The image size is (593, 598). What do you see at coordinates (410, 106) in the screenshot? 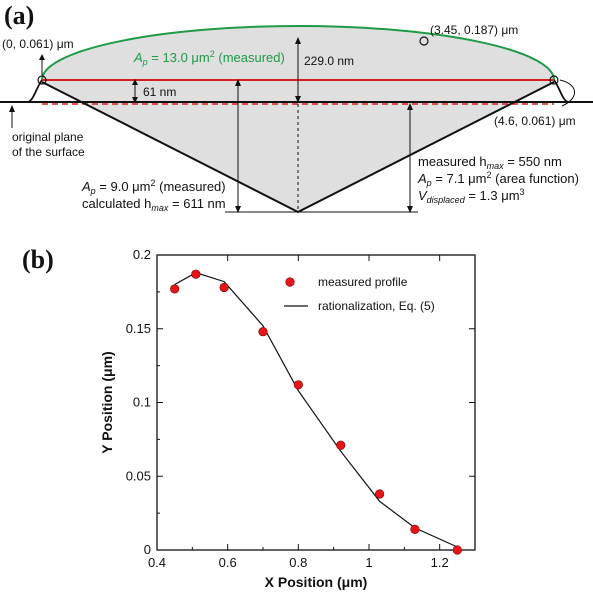
I see `meas-hmax-arrow-top` at bounding box center [410, 106].